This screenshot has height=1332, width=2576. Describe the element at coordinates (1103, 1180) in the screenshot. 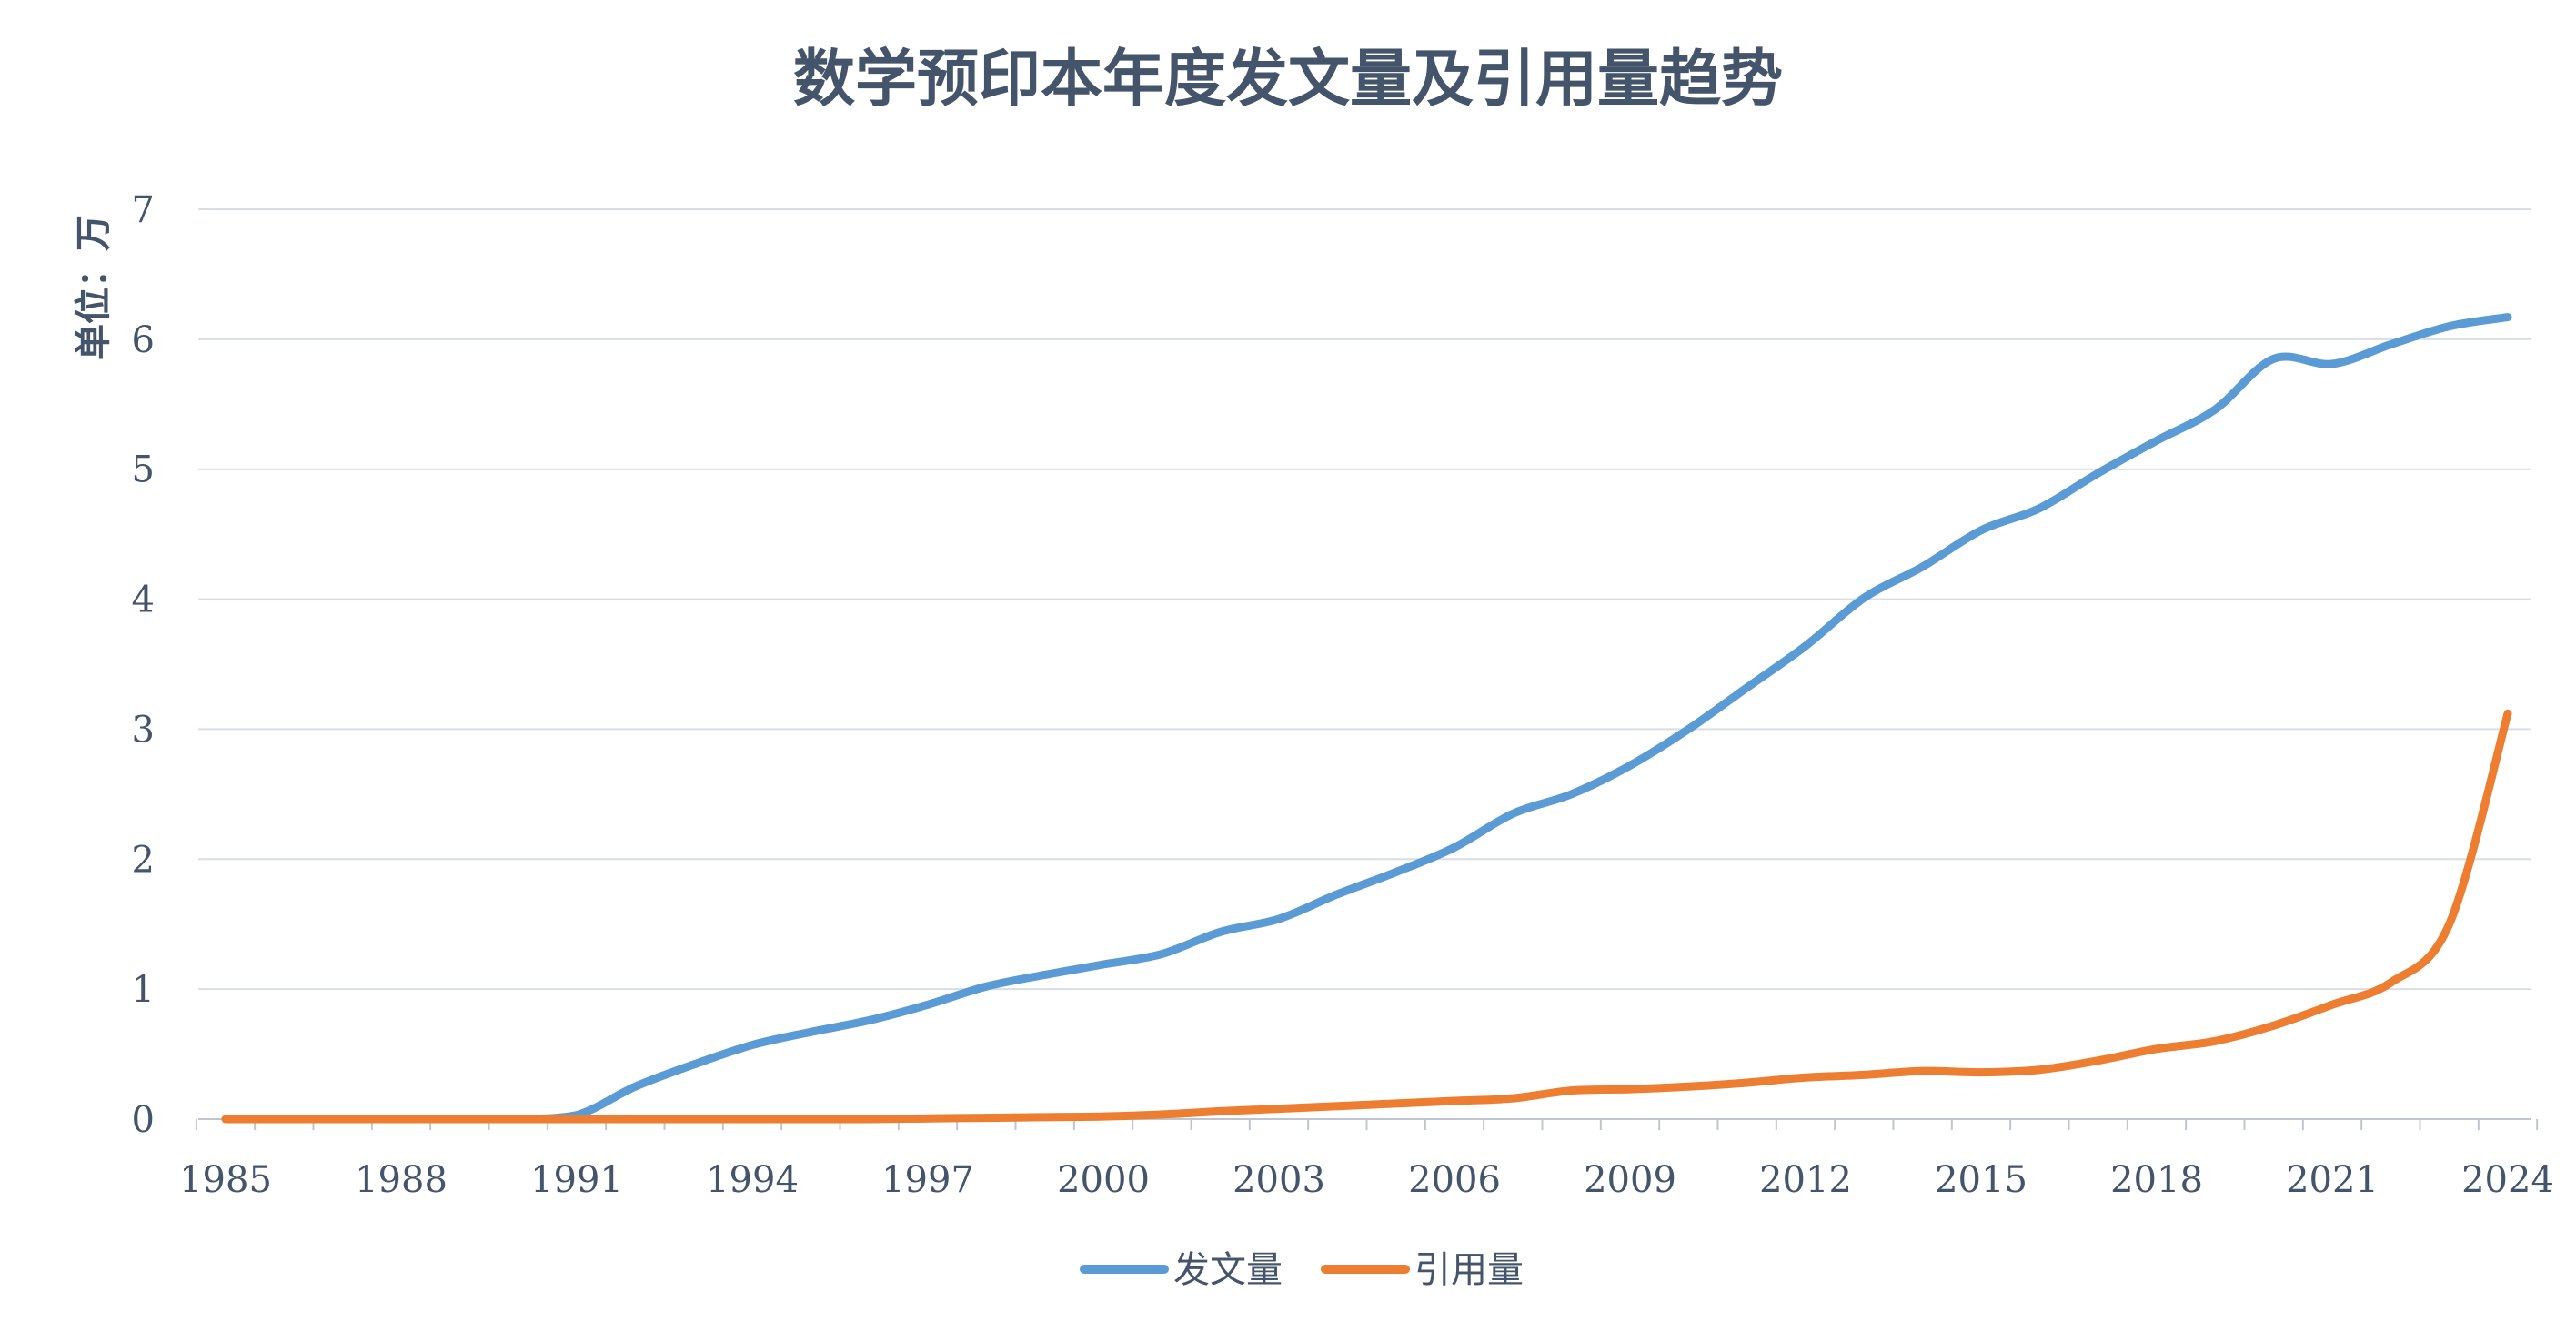

I see `x-tick-label: 2000` at that location.